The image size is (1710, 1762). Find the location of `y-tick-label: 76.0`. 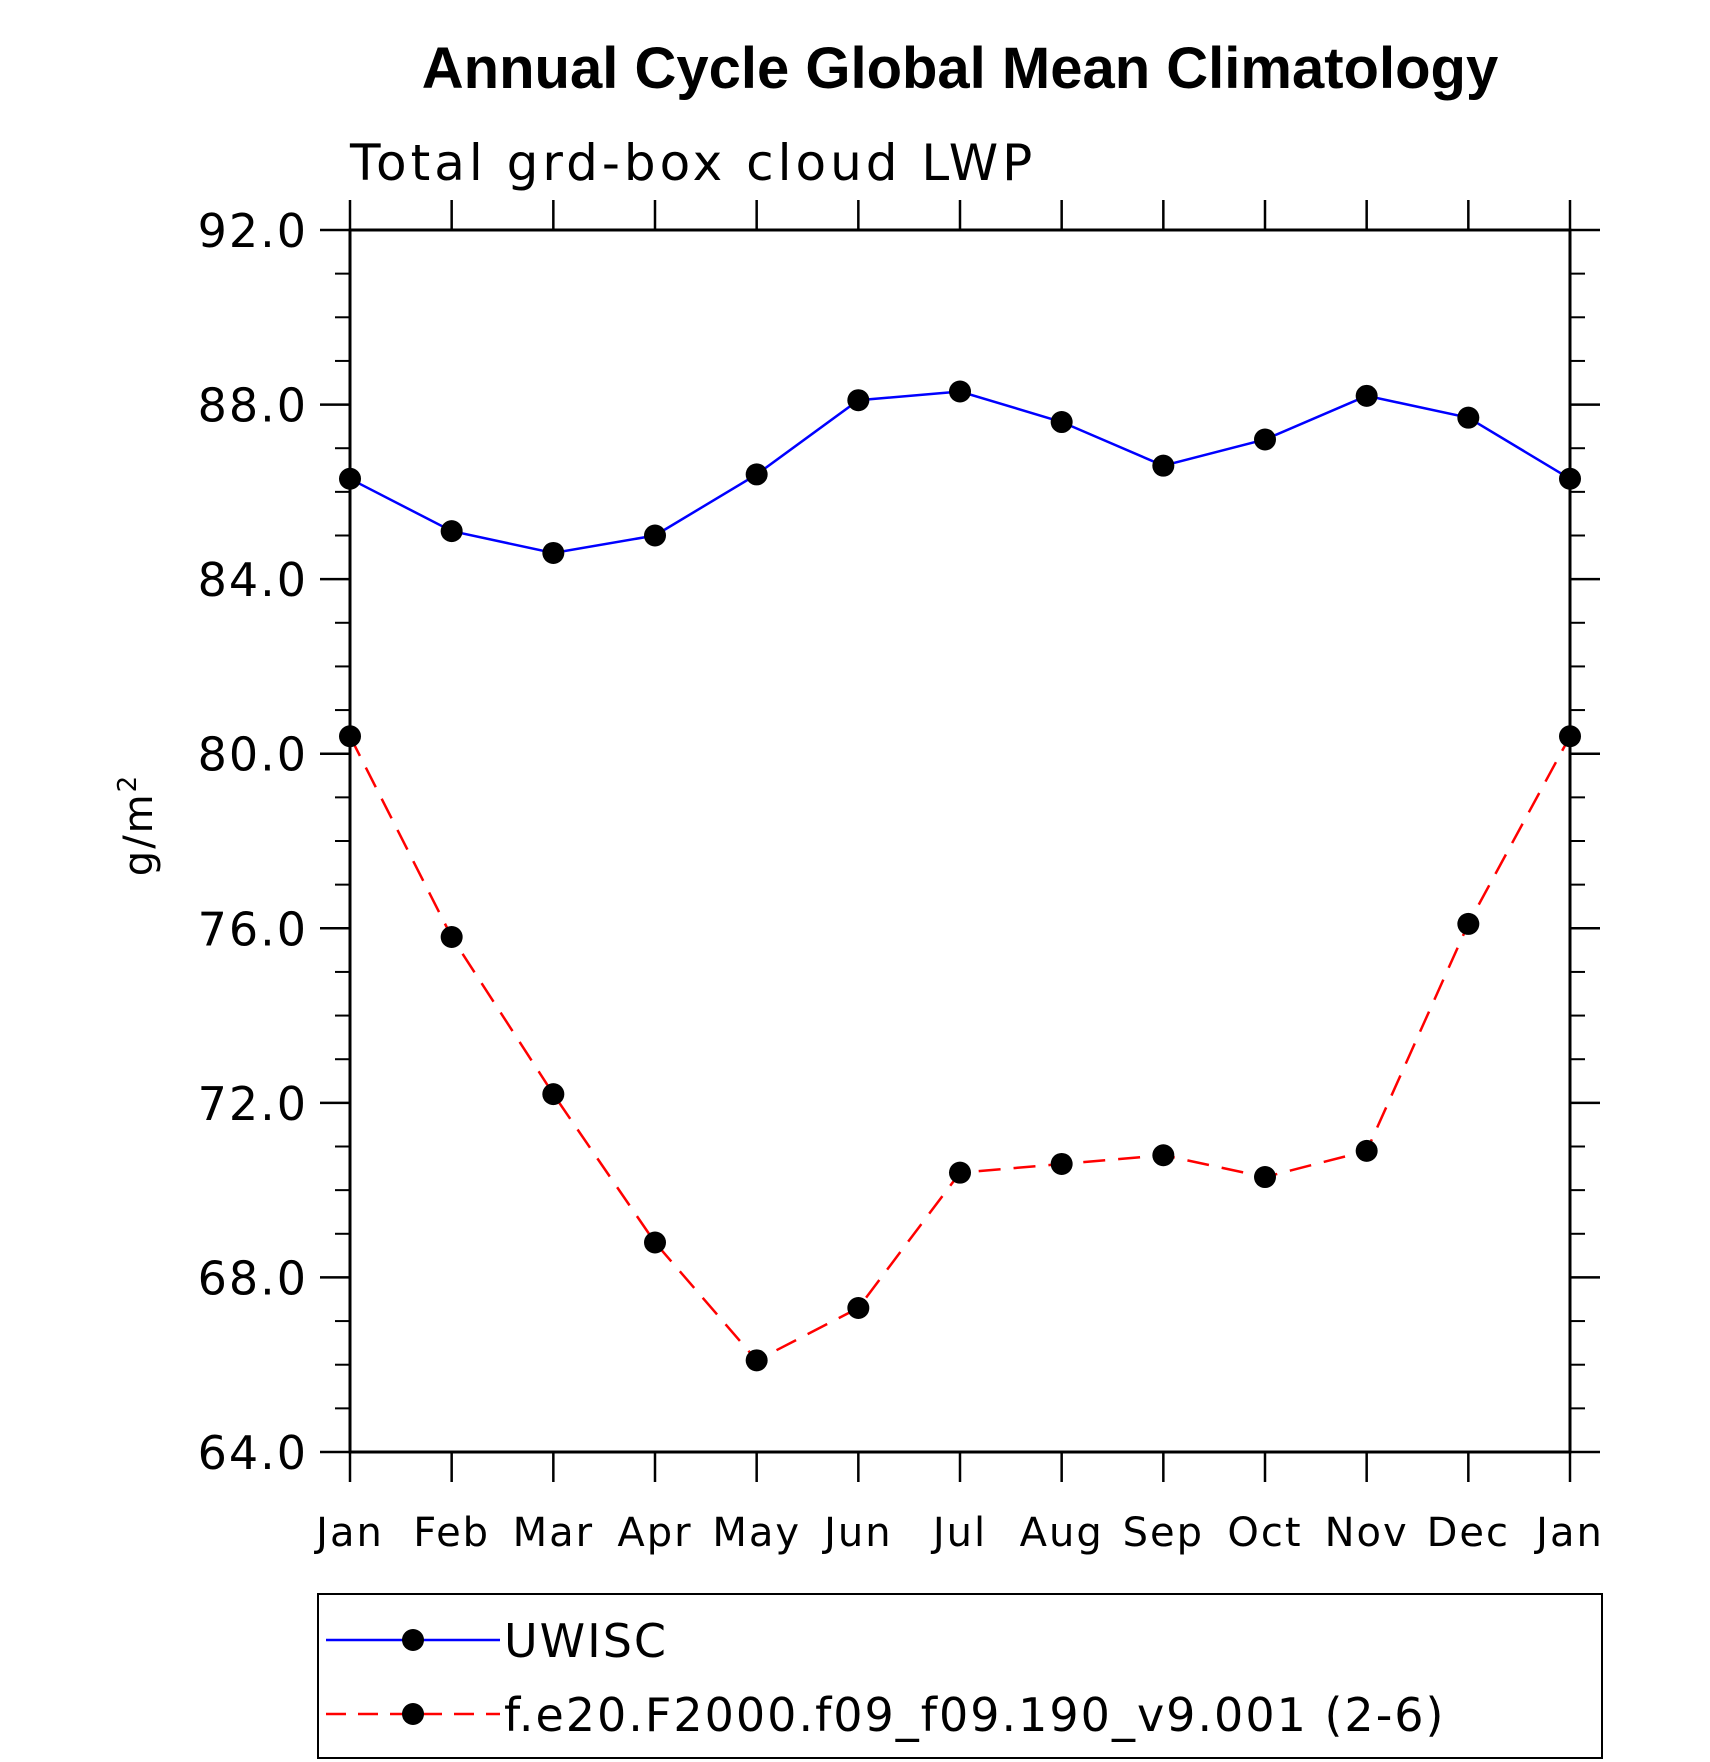

y-tick-label: 76.0 is located at coordinates (253, 929).